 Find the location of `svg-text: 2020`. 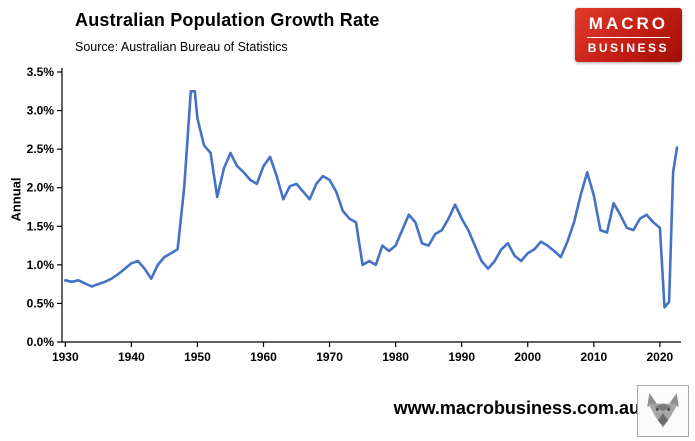

svg-text: 2020 is located at coordinates (660, 357).